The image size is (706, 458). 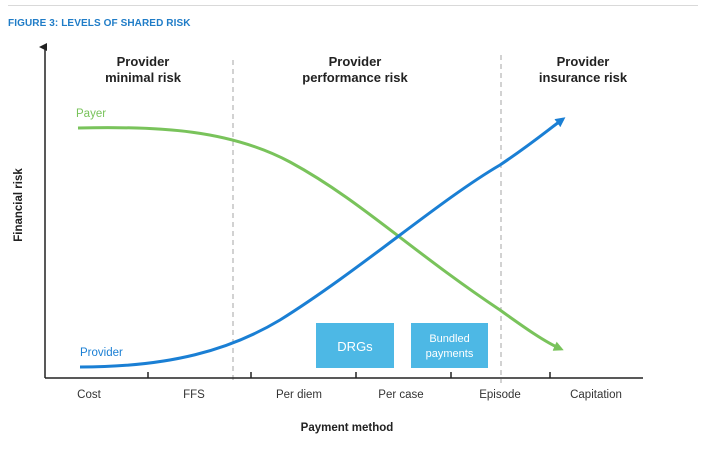 What do you see at coordinates (299, 395) in the screenshot?
I see `category-per-diem: Per diem` at bounding box center [299, 395].